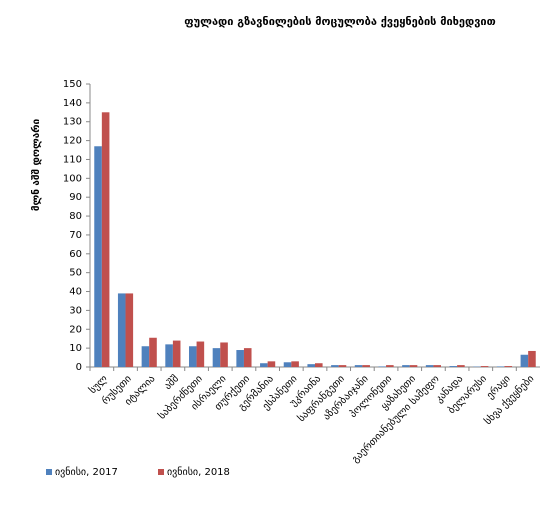  Describe the element at coordinates (75, 235) in the screenshot. I see `y-tick-label: 70` at that location.